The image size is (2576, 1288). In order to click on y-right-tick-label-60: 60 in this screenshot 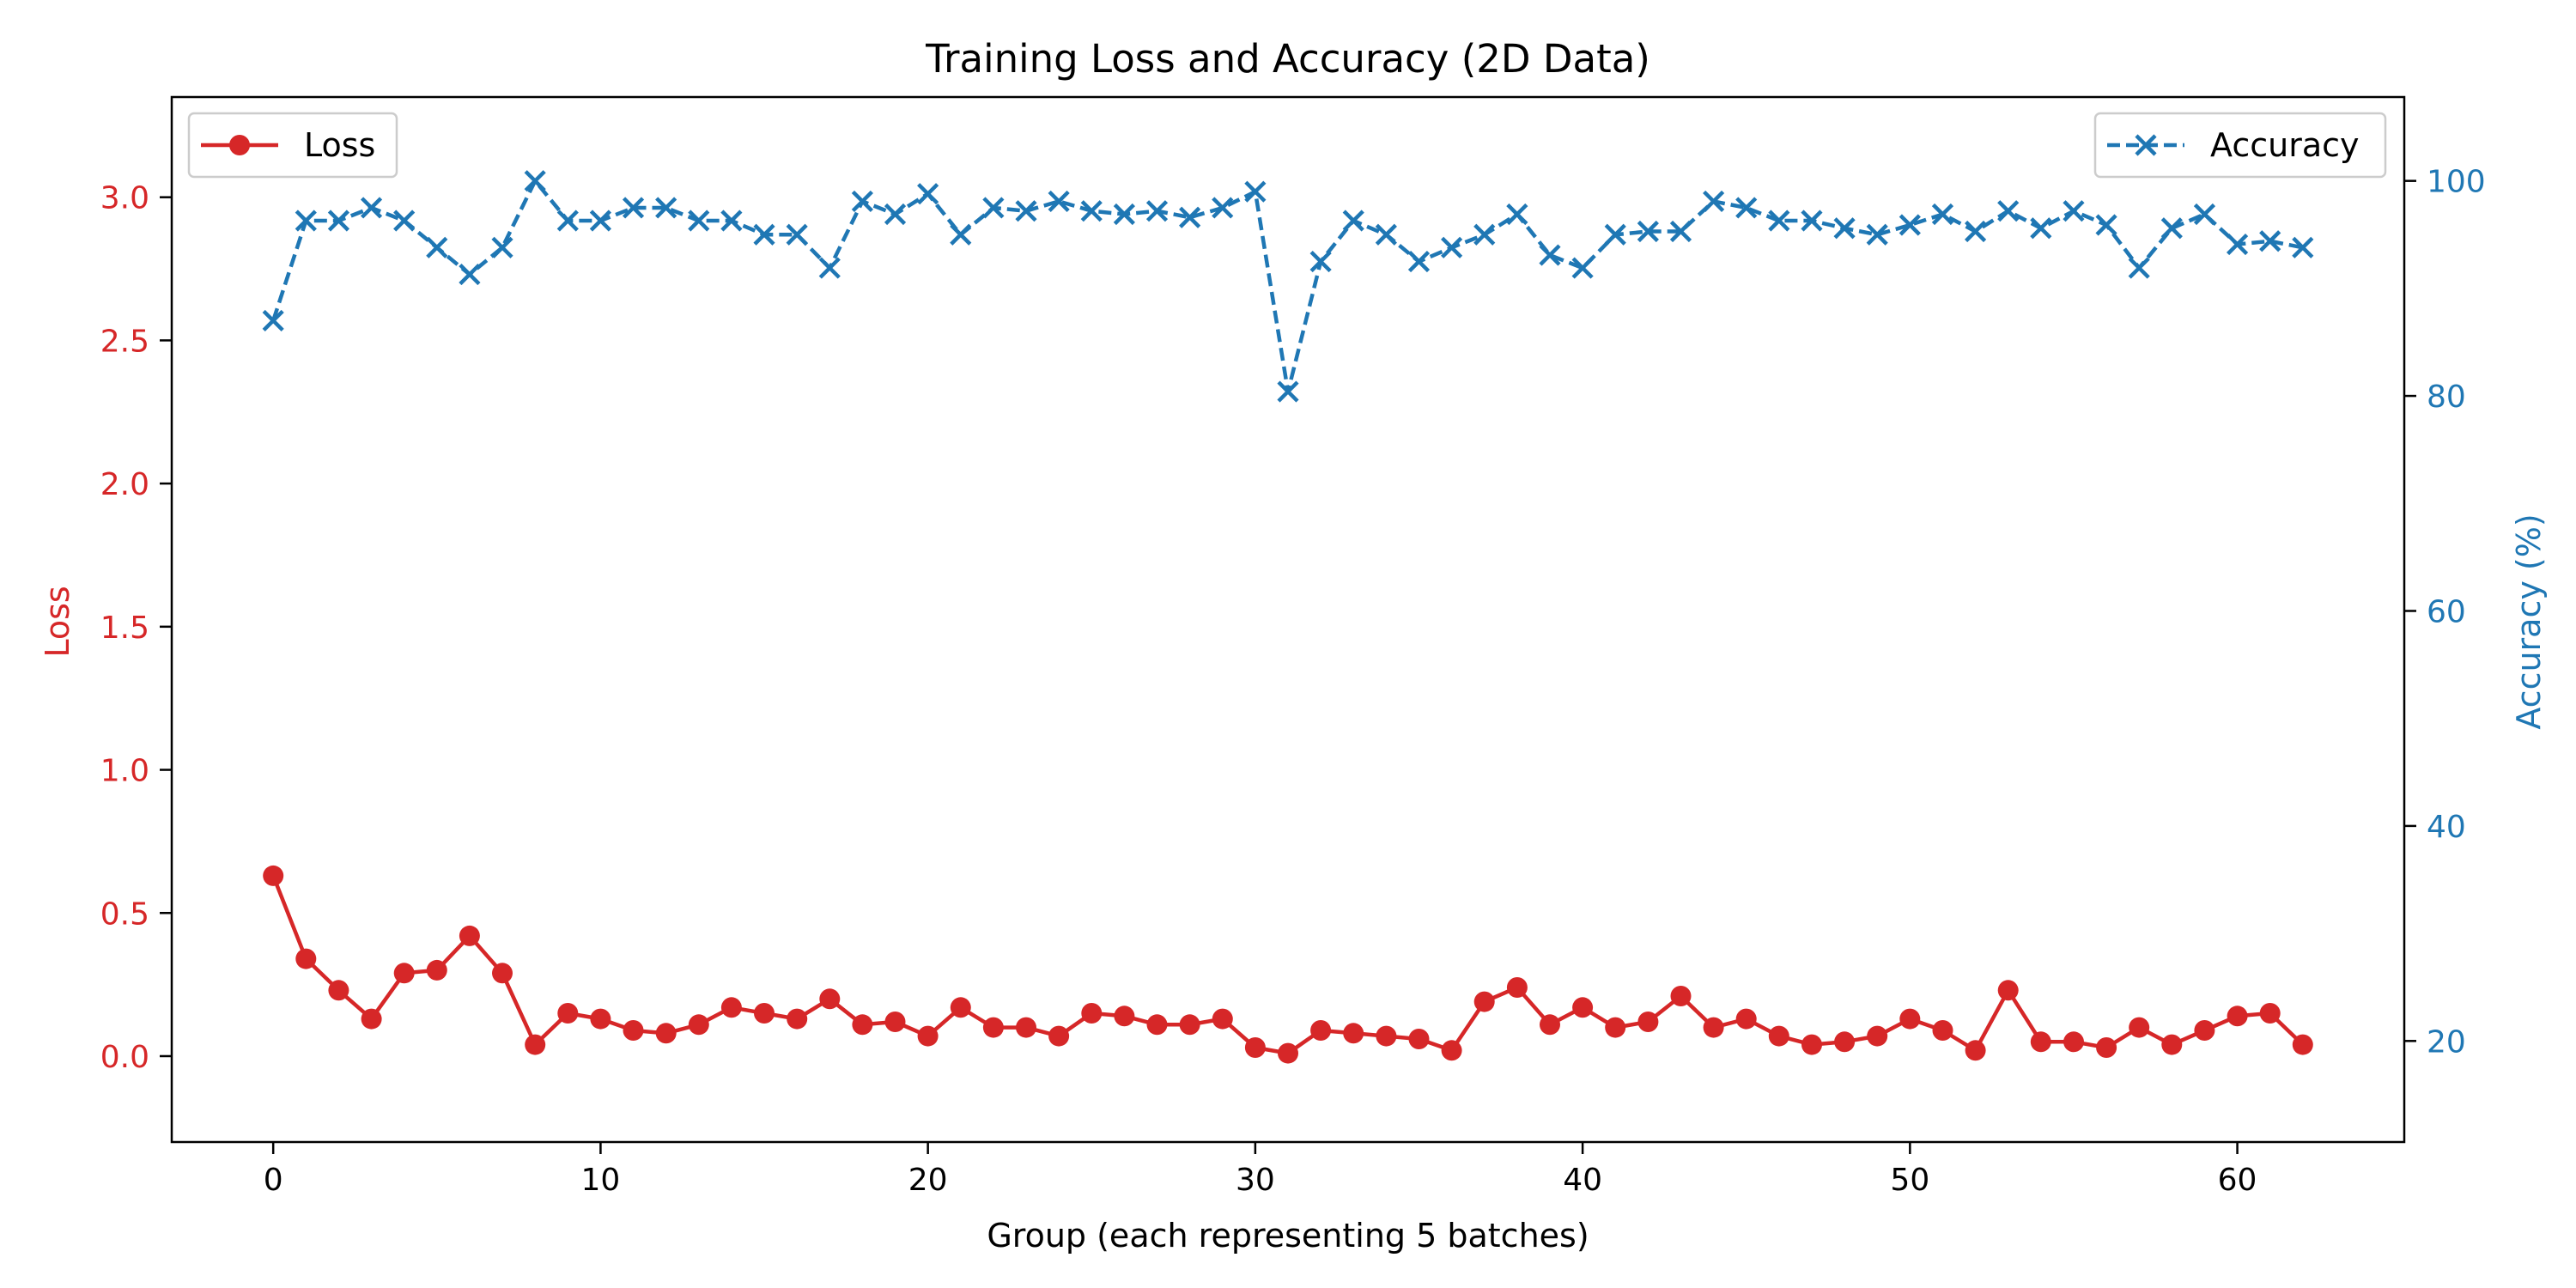, I will do `click(2446, 611)`.